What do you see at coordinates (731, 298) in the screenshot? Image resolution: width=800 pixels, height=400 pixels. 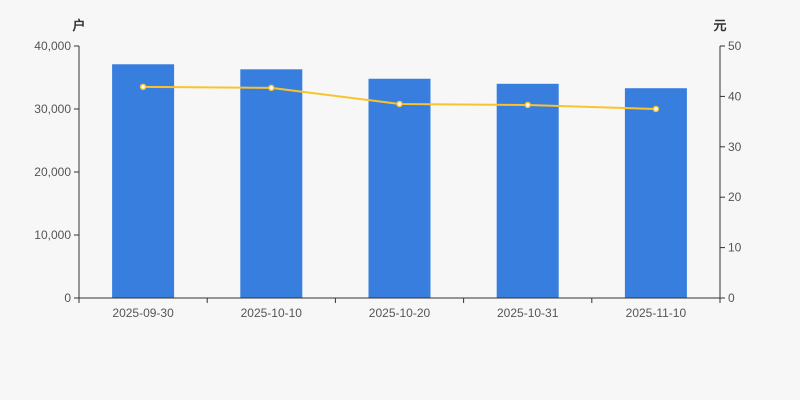 I see `right-axis-tick-label: 0` at bounding box center [731, 298].